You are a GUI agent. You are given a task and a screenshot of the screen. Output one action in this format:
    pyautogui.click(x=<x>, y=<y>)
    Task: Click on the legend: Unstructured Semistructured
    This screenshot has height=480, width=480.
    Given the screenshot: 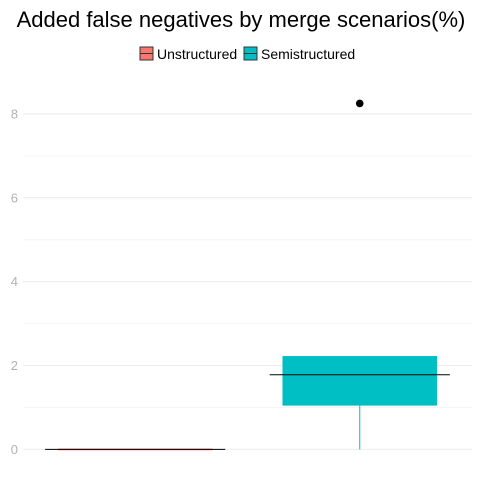 What is the action you would take?
    pyautogui.click(x=247, y=54)
    